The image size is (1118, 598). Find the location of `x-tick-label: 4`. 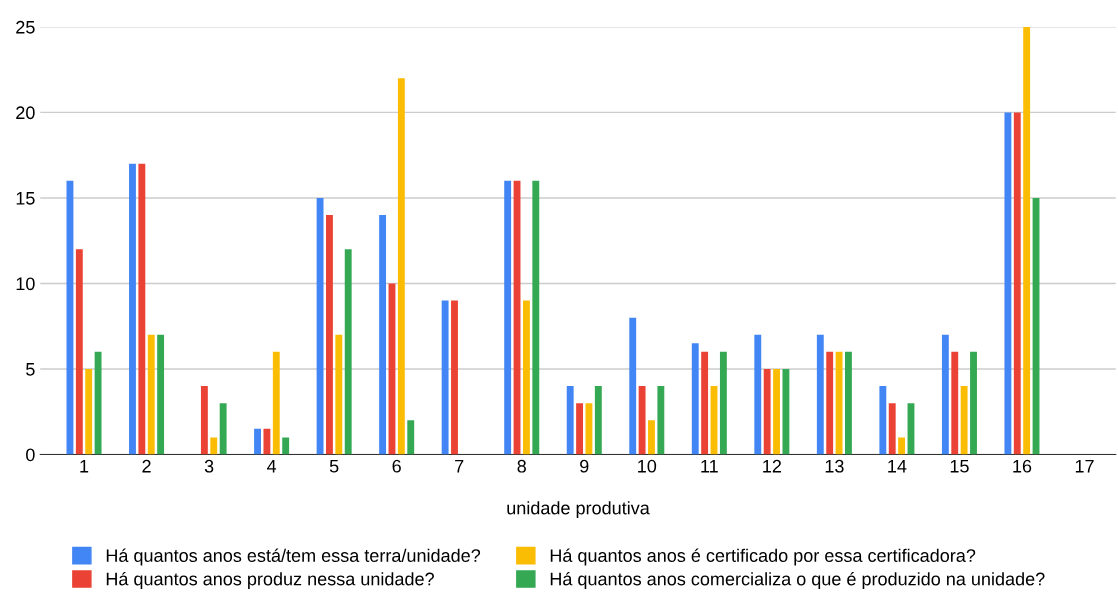

x-tick-label: 4 is located at coordinates (272, 466).